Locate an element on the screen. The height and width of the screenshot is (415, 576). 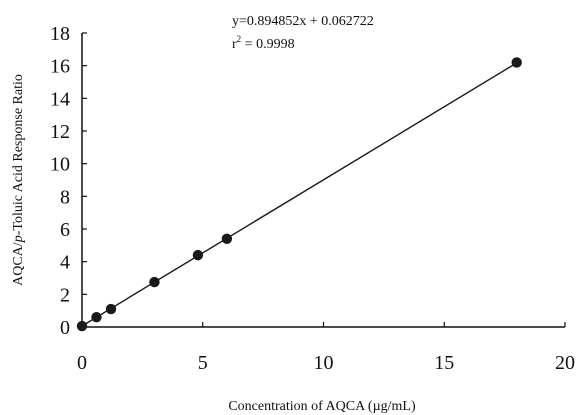
x-tick-label: 0 is located at coordinates (82, 363).